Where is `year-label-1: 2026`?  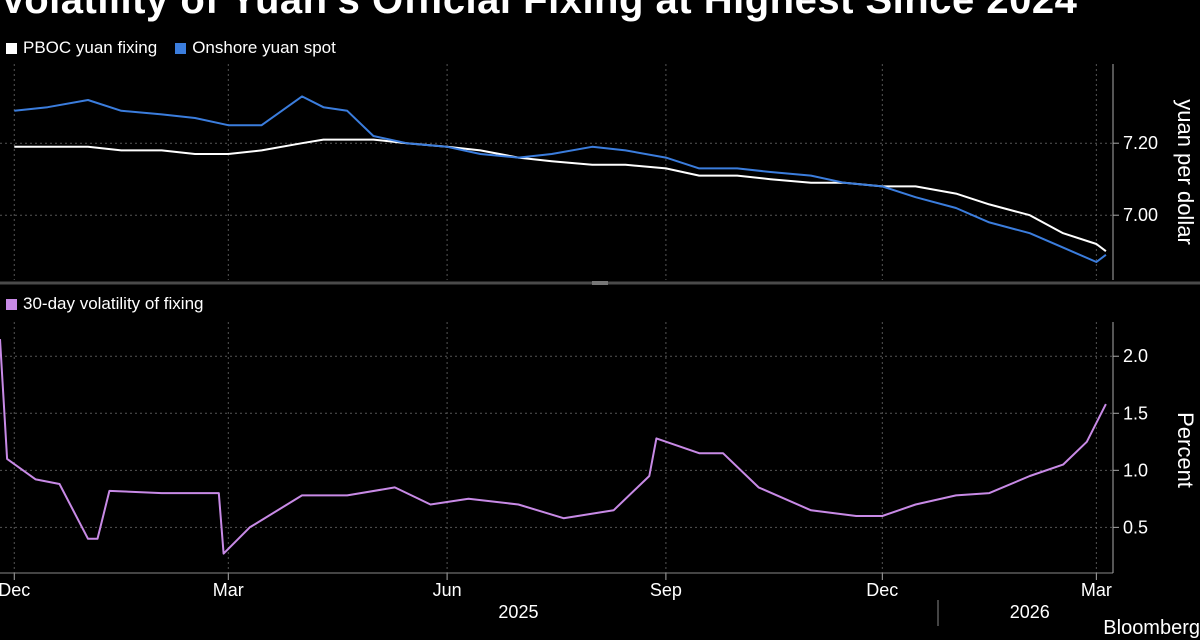 year-label-1: 2026 is located at coordinates (1030, 612).